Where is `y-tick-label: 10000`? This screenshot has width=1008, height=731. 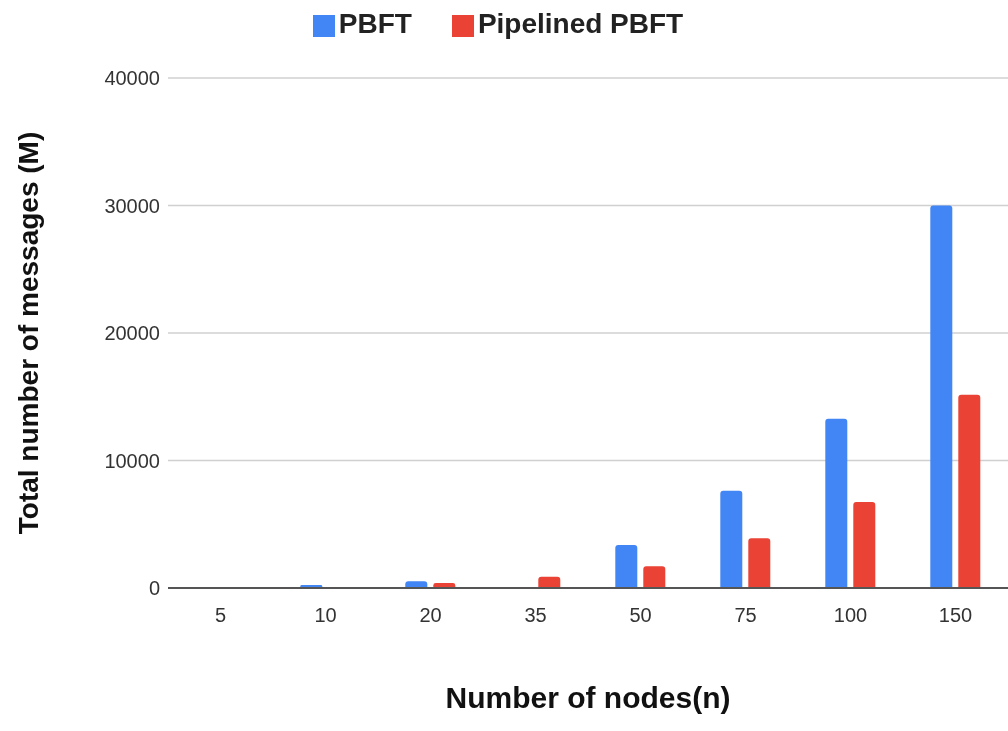
y-tick-label: 10000 is located at coordinates (132, 460).